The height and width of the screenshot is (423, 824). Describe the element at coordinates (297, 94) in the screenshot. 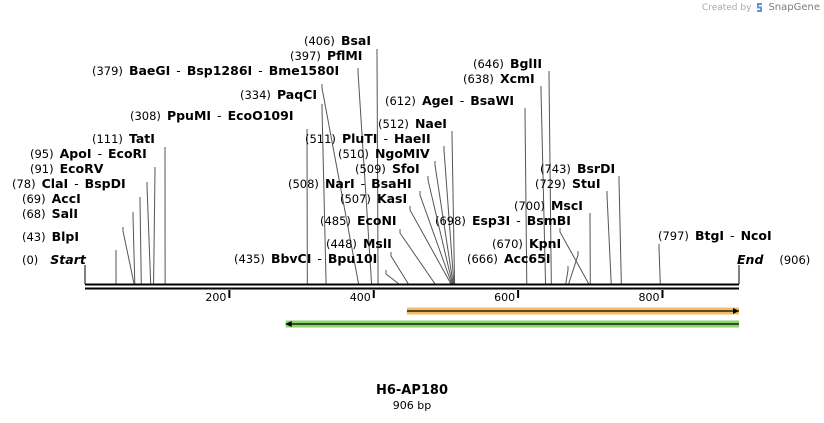

I see `enzyme-name: PaqCI` at that location.